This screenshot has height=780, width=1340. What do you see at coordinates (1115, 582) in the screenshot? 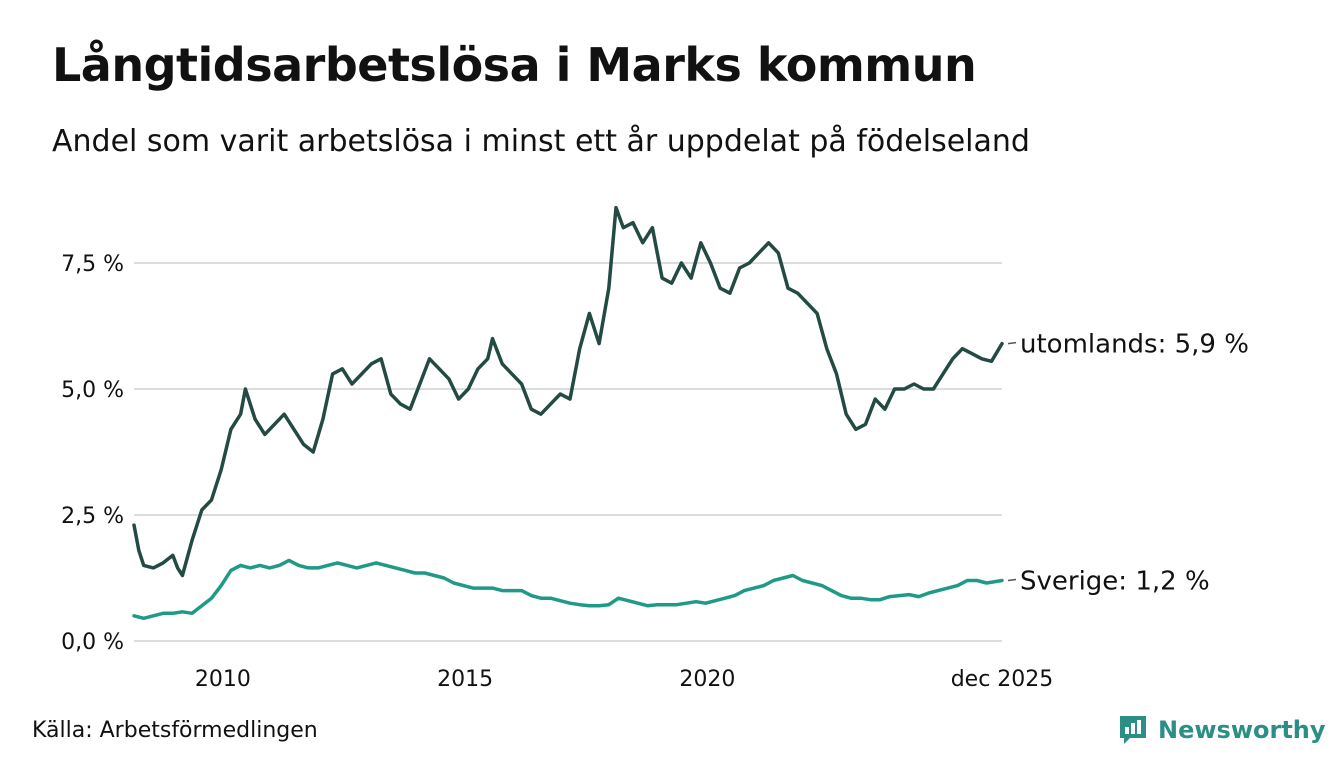
I see `end-label: Sverige: 1,2 %` at bounding box center [1115, 582].